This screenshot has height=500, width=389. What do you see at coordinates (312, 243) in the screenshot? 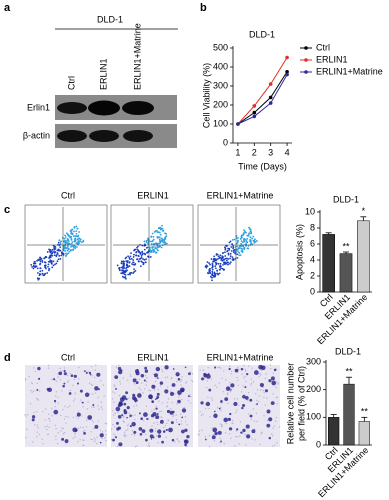
I see `y-tick-label: 6` at bounding box center [312, 243].